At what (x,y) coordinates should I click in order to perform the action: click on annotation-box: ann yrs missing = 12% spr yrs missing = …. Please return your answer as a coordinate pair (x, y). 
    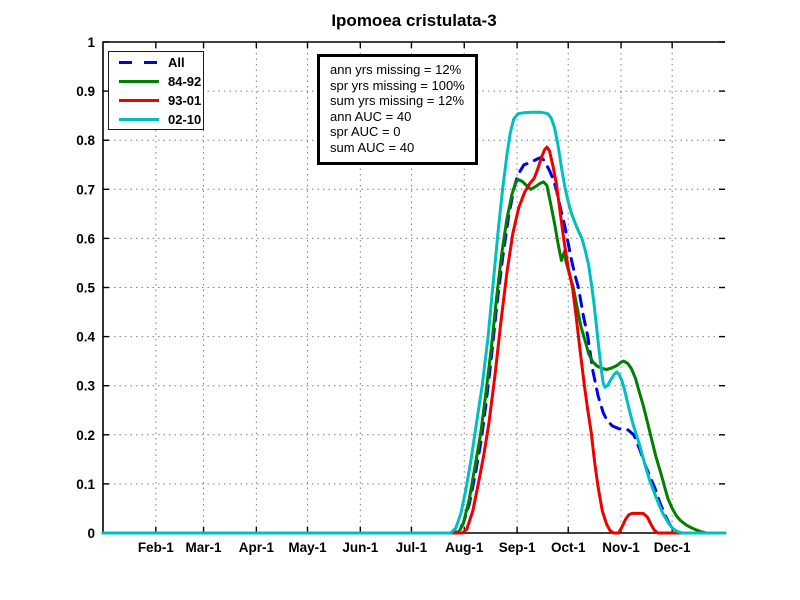
    Looking at the image, I should click on (397, 109).